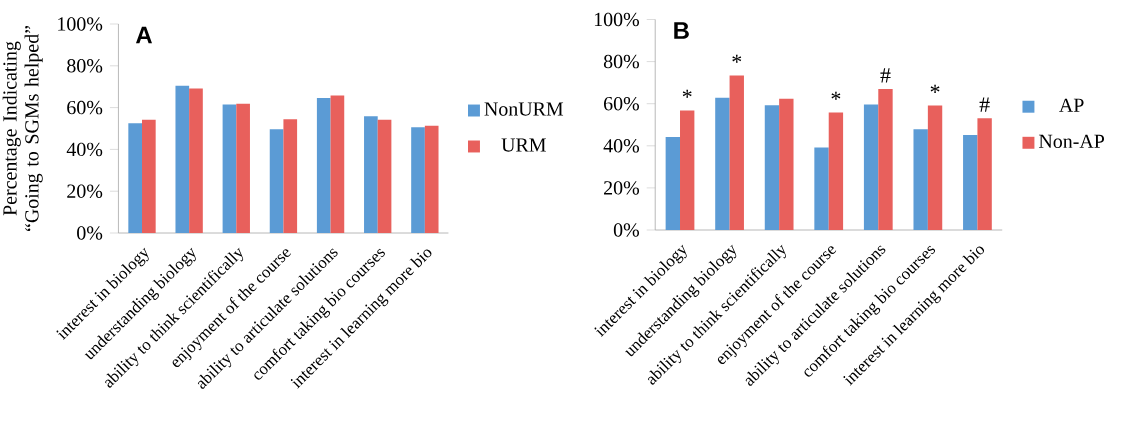 Image resolution: width=1134 pixels, height=435 pixels. I want to click on chart-title: A, so click(143, 35).